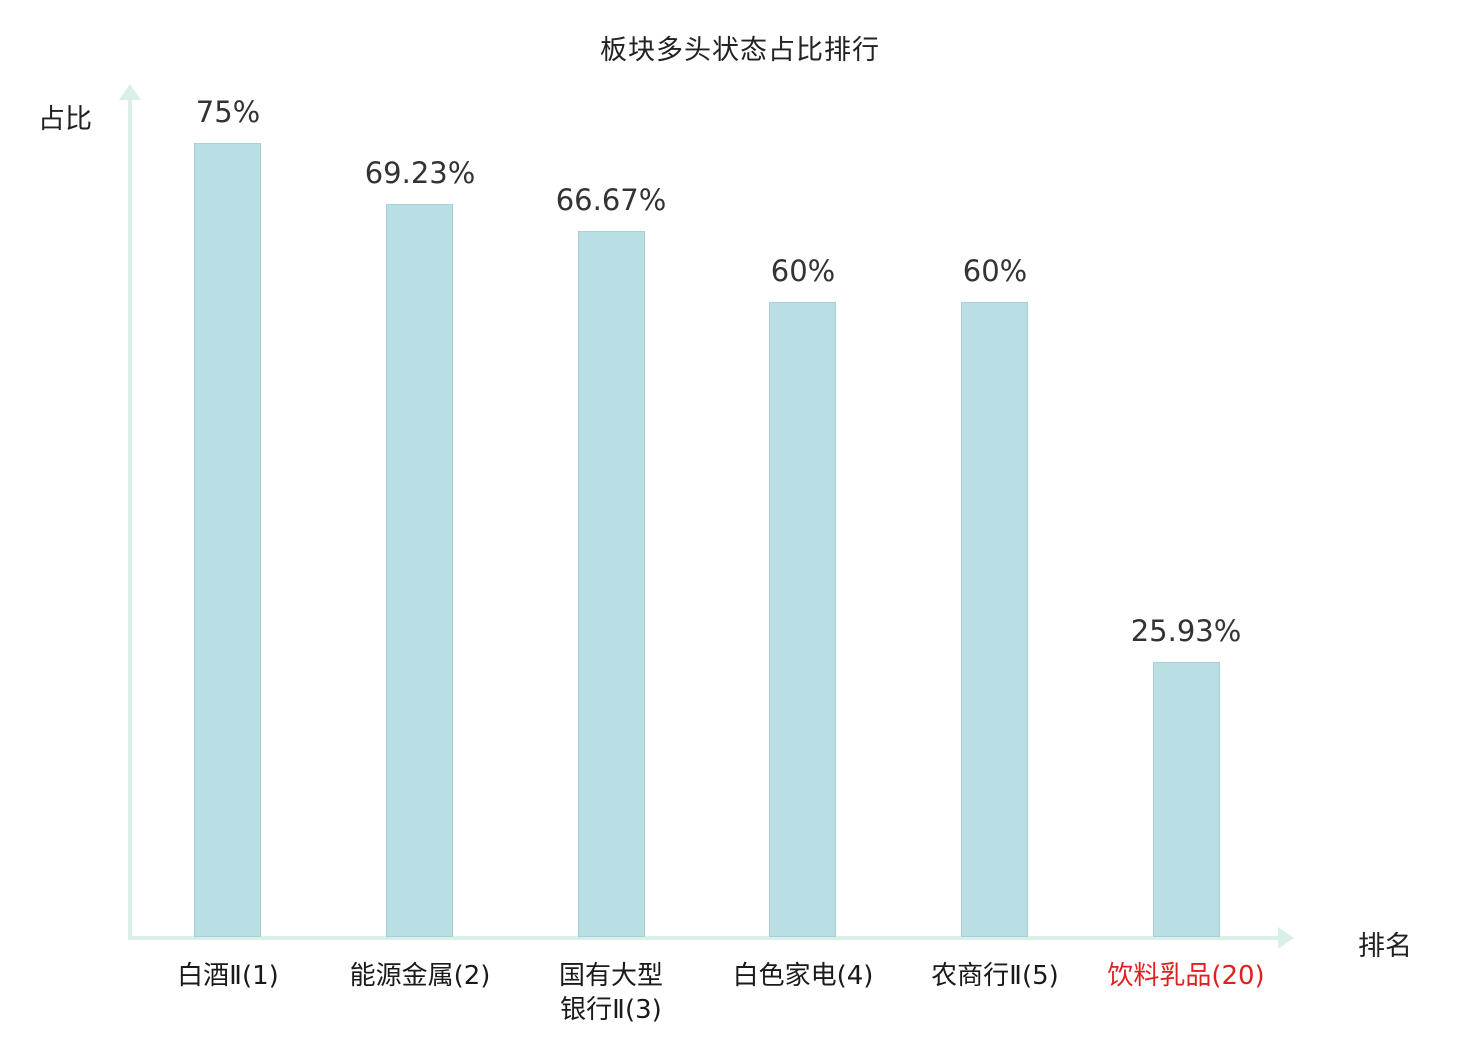 The image size is (1480, 1040). I want to click on y-axis-arrow-icon, so click(130, 92).